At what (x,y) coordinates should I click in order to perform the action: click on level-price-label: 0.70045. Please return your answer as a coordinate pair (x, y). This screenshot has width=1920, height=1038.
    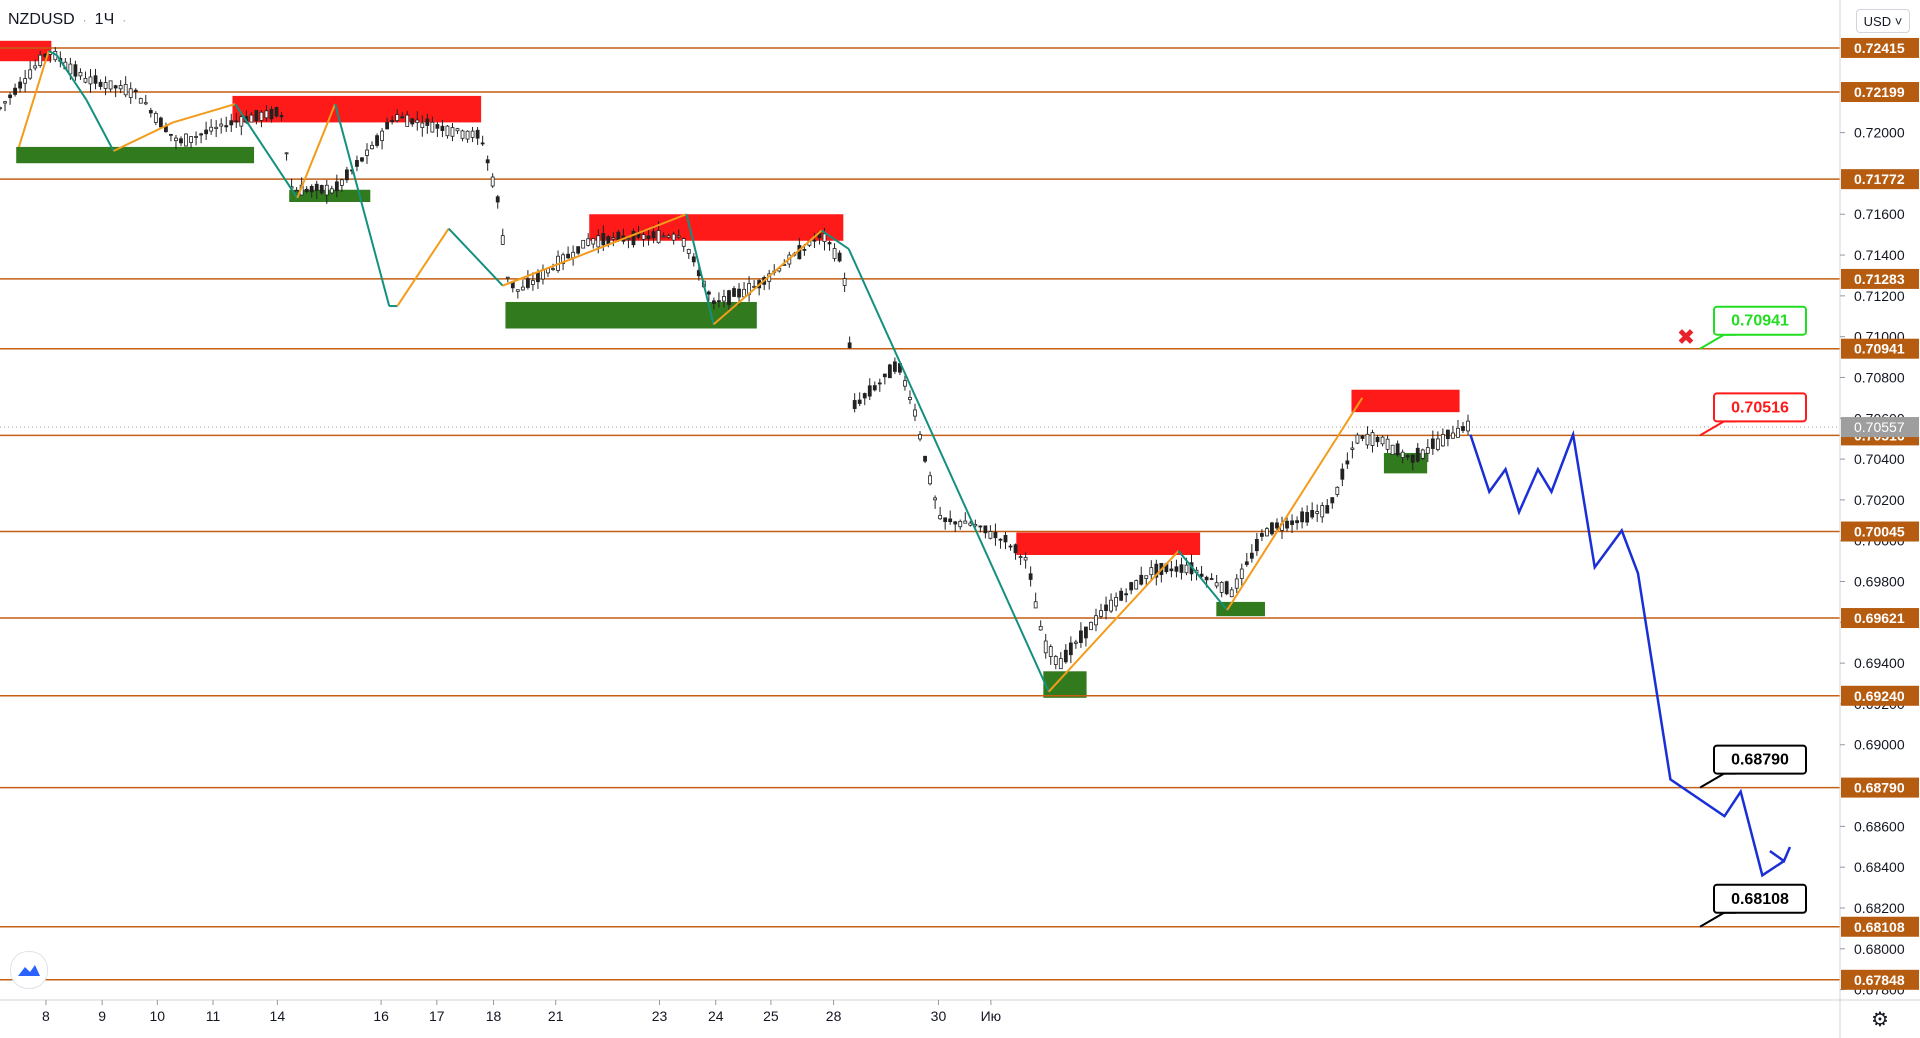
    Looking at the image, I should click on (1879, 532).